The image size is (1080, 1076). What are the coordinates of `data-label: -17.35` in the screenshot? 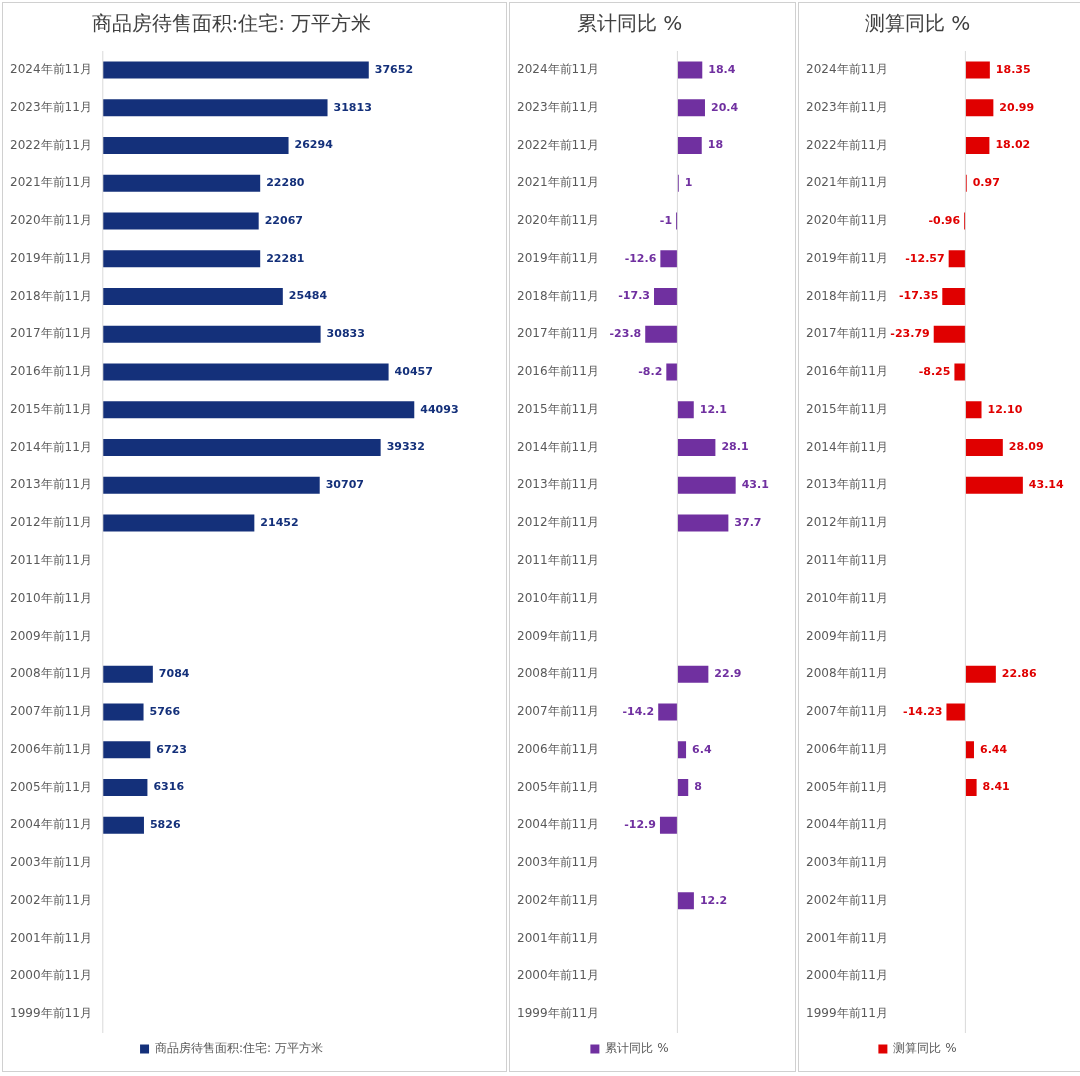 It's located at (918, 296).